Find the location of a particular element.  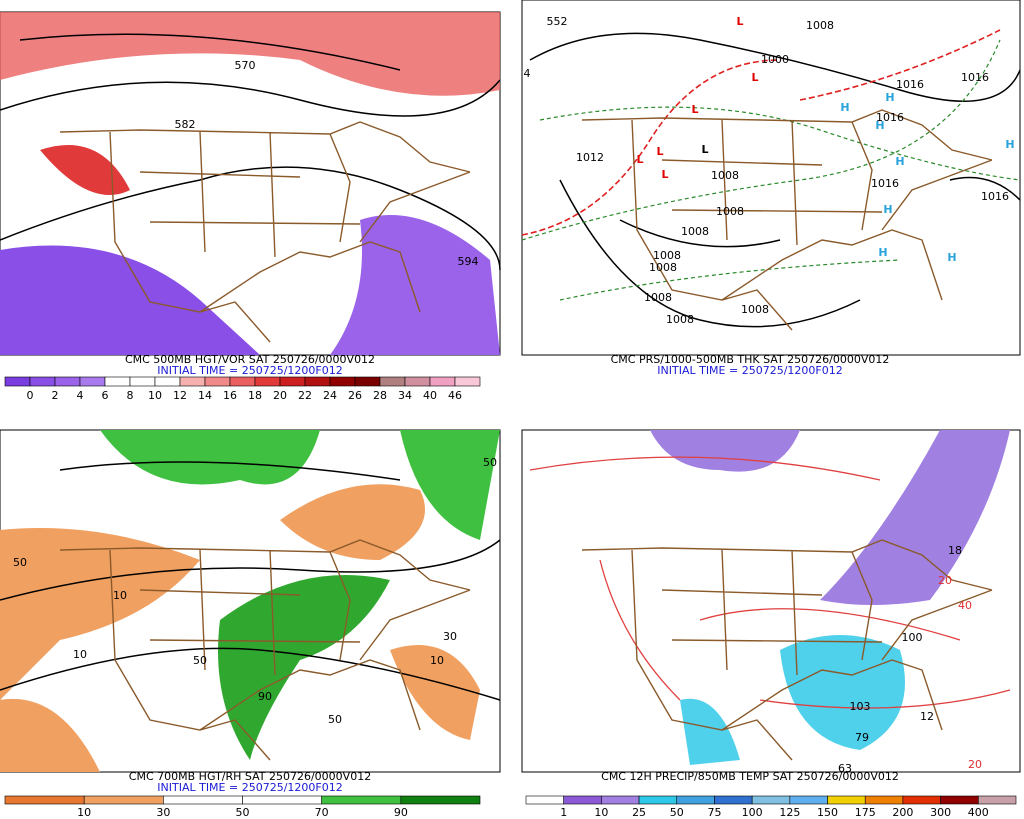

contour-label: 1000 is located at coordinates (775, 59).